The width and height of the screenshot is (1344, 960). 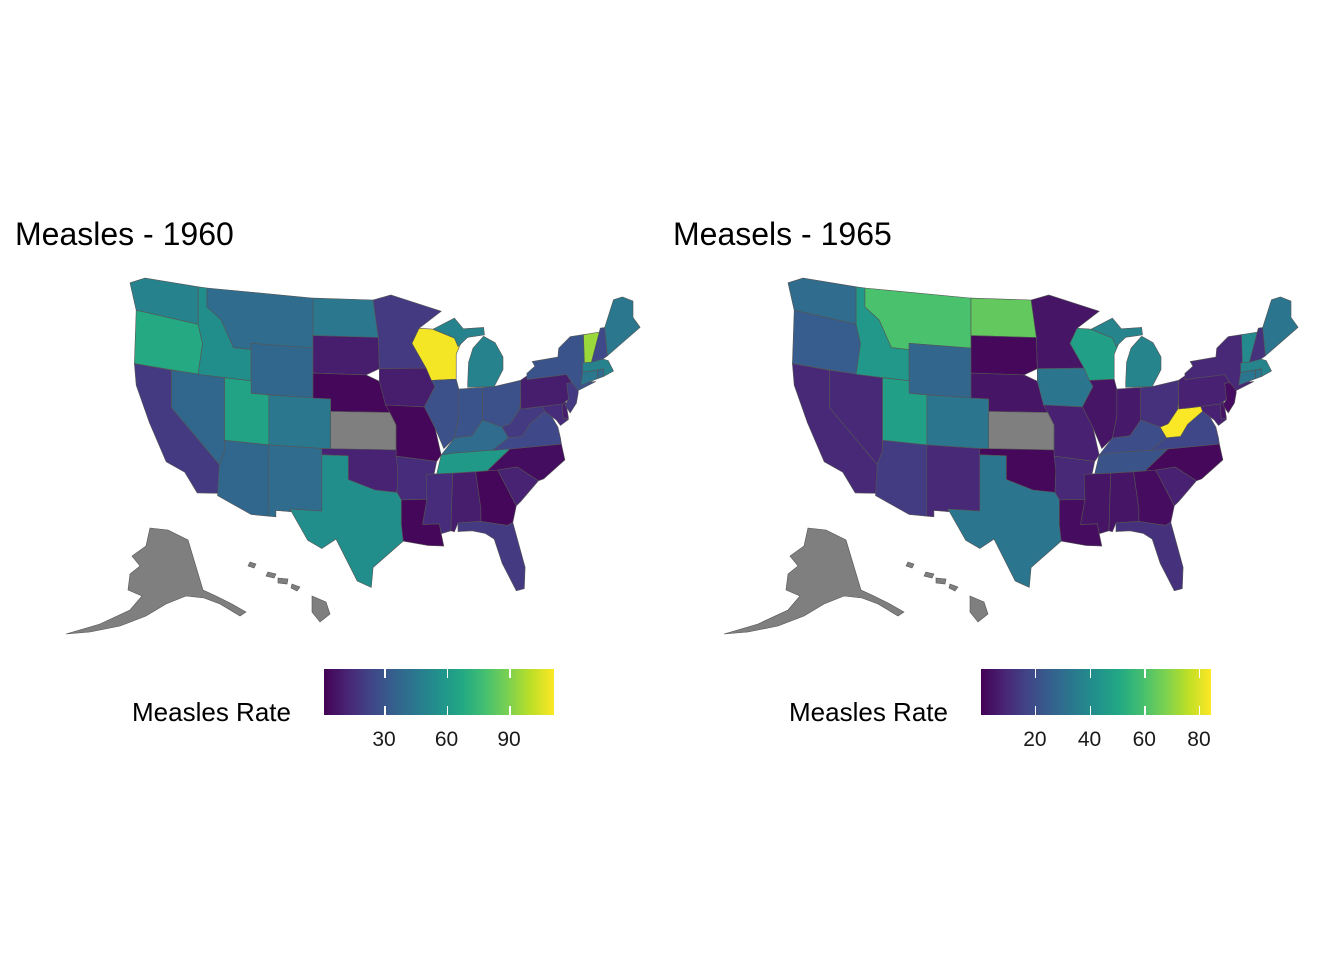 I want to click on colorbar-tick-label: 40, so click(x=1089, y=739).